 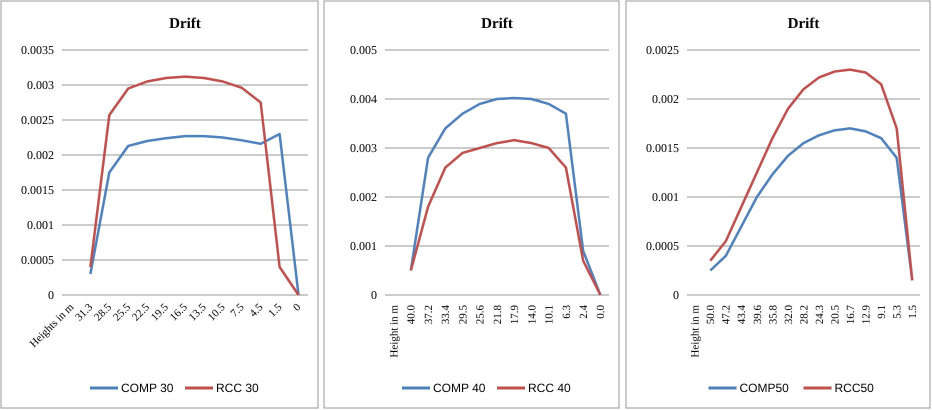 What do you see at coordinates (584, 311) in the screenshot?
I see `x-tick-label: 2.4` at bounding box center [584, 311].